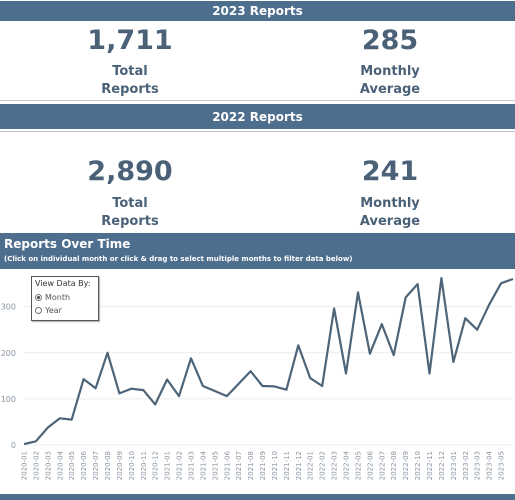 The width and height of the screenshot is (515, 500). I want to click on x-tick-label: 2022-10, so click(418, 465).